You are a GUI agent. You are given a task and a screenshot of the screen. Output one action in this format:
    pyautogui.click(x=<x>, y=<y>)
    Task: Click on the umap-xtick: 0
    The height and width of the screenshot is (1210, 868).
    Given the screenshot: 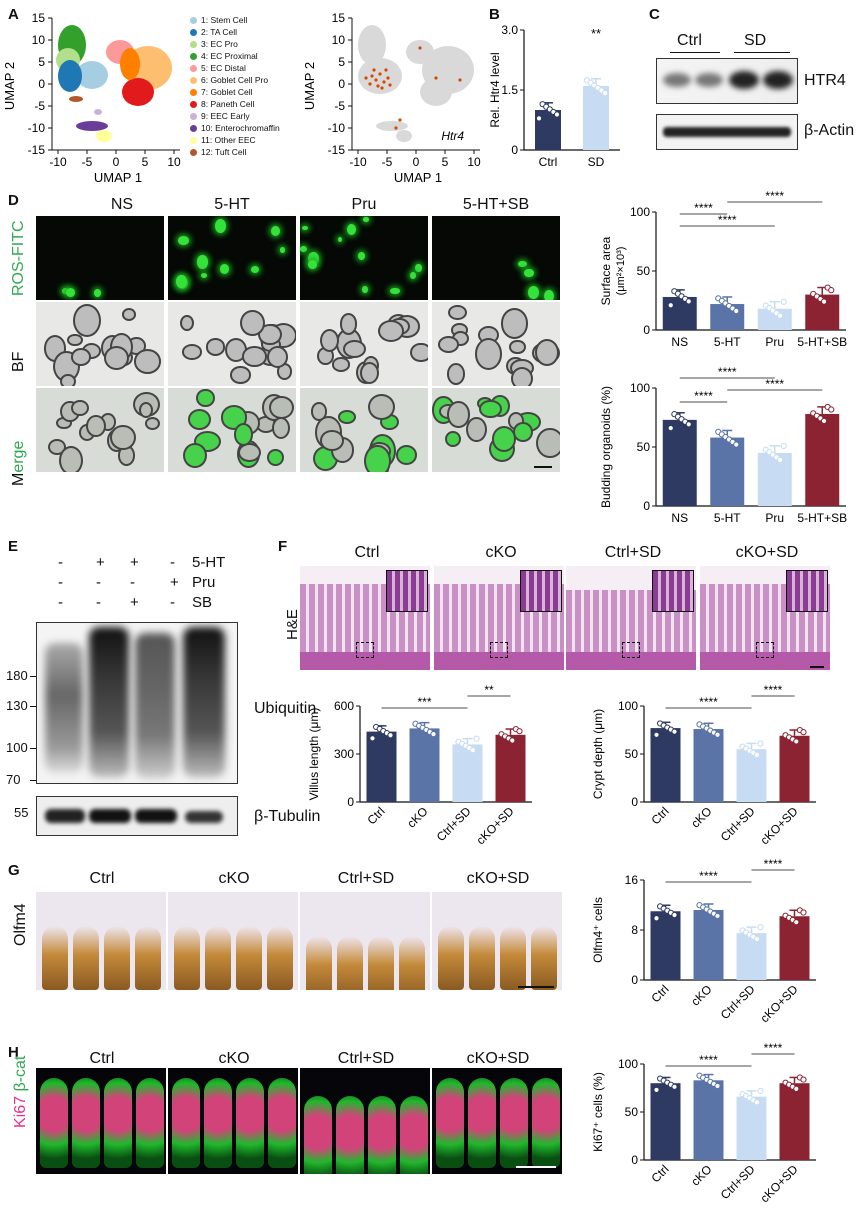 What is the action you would take?
    pyautogui.click(x=116, y=162)
    